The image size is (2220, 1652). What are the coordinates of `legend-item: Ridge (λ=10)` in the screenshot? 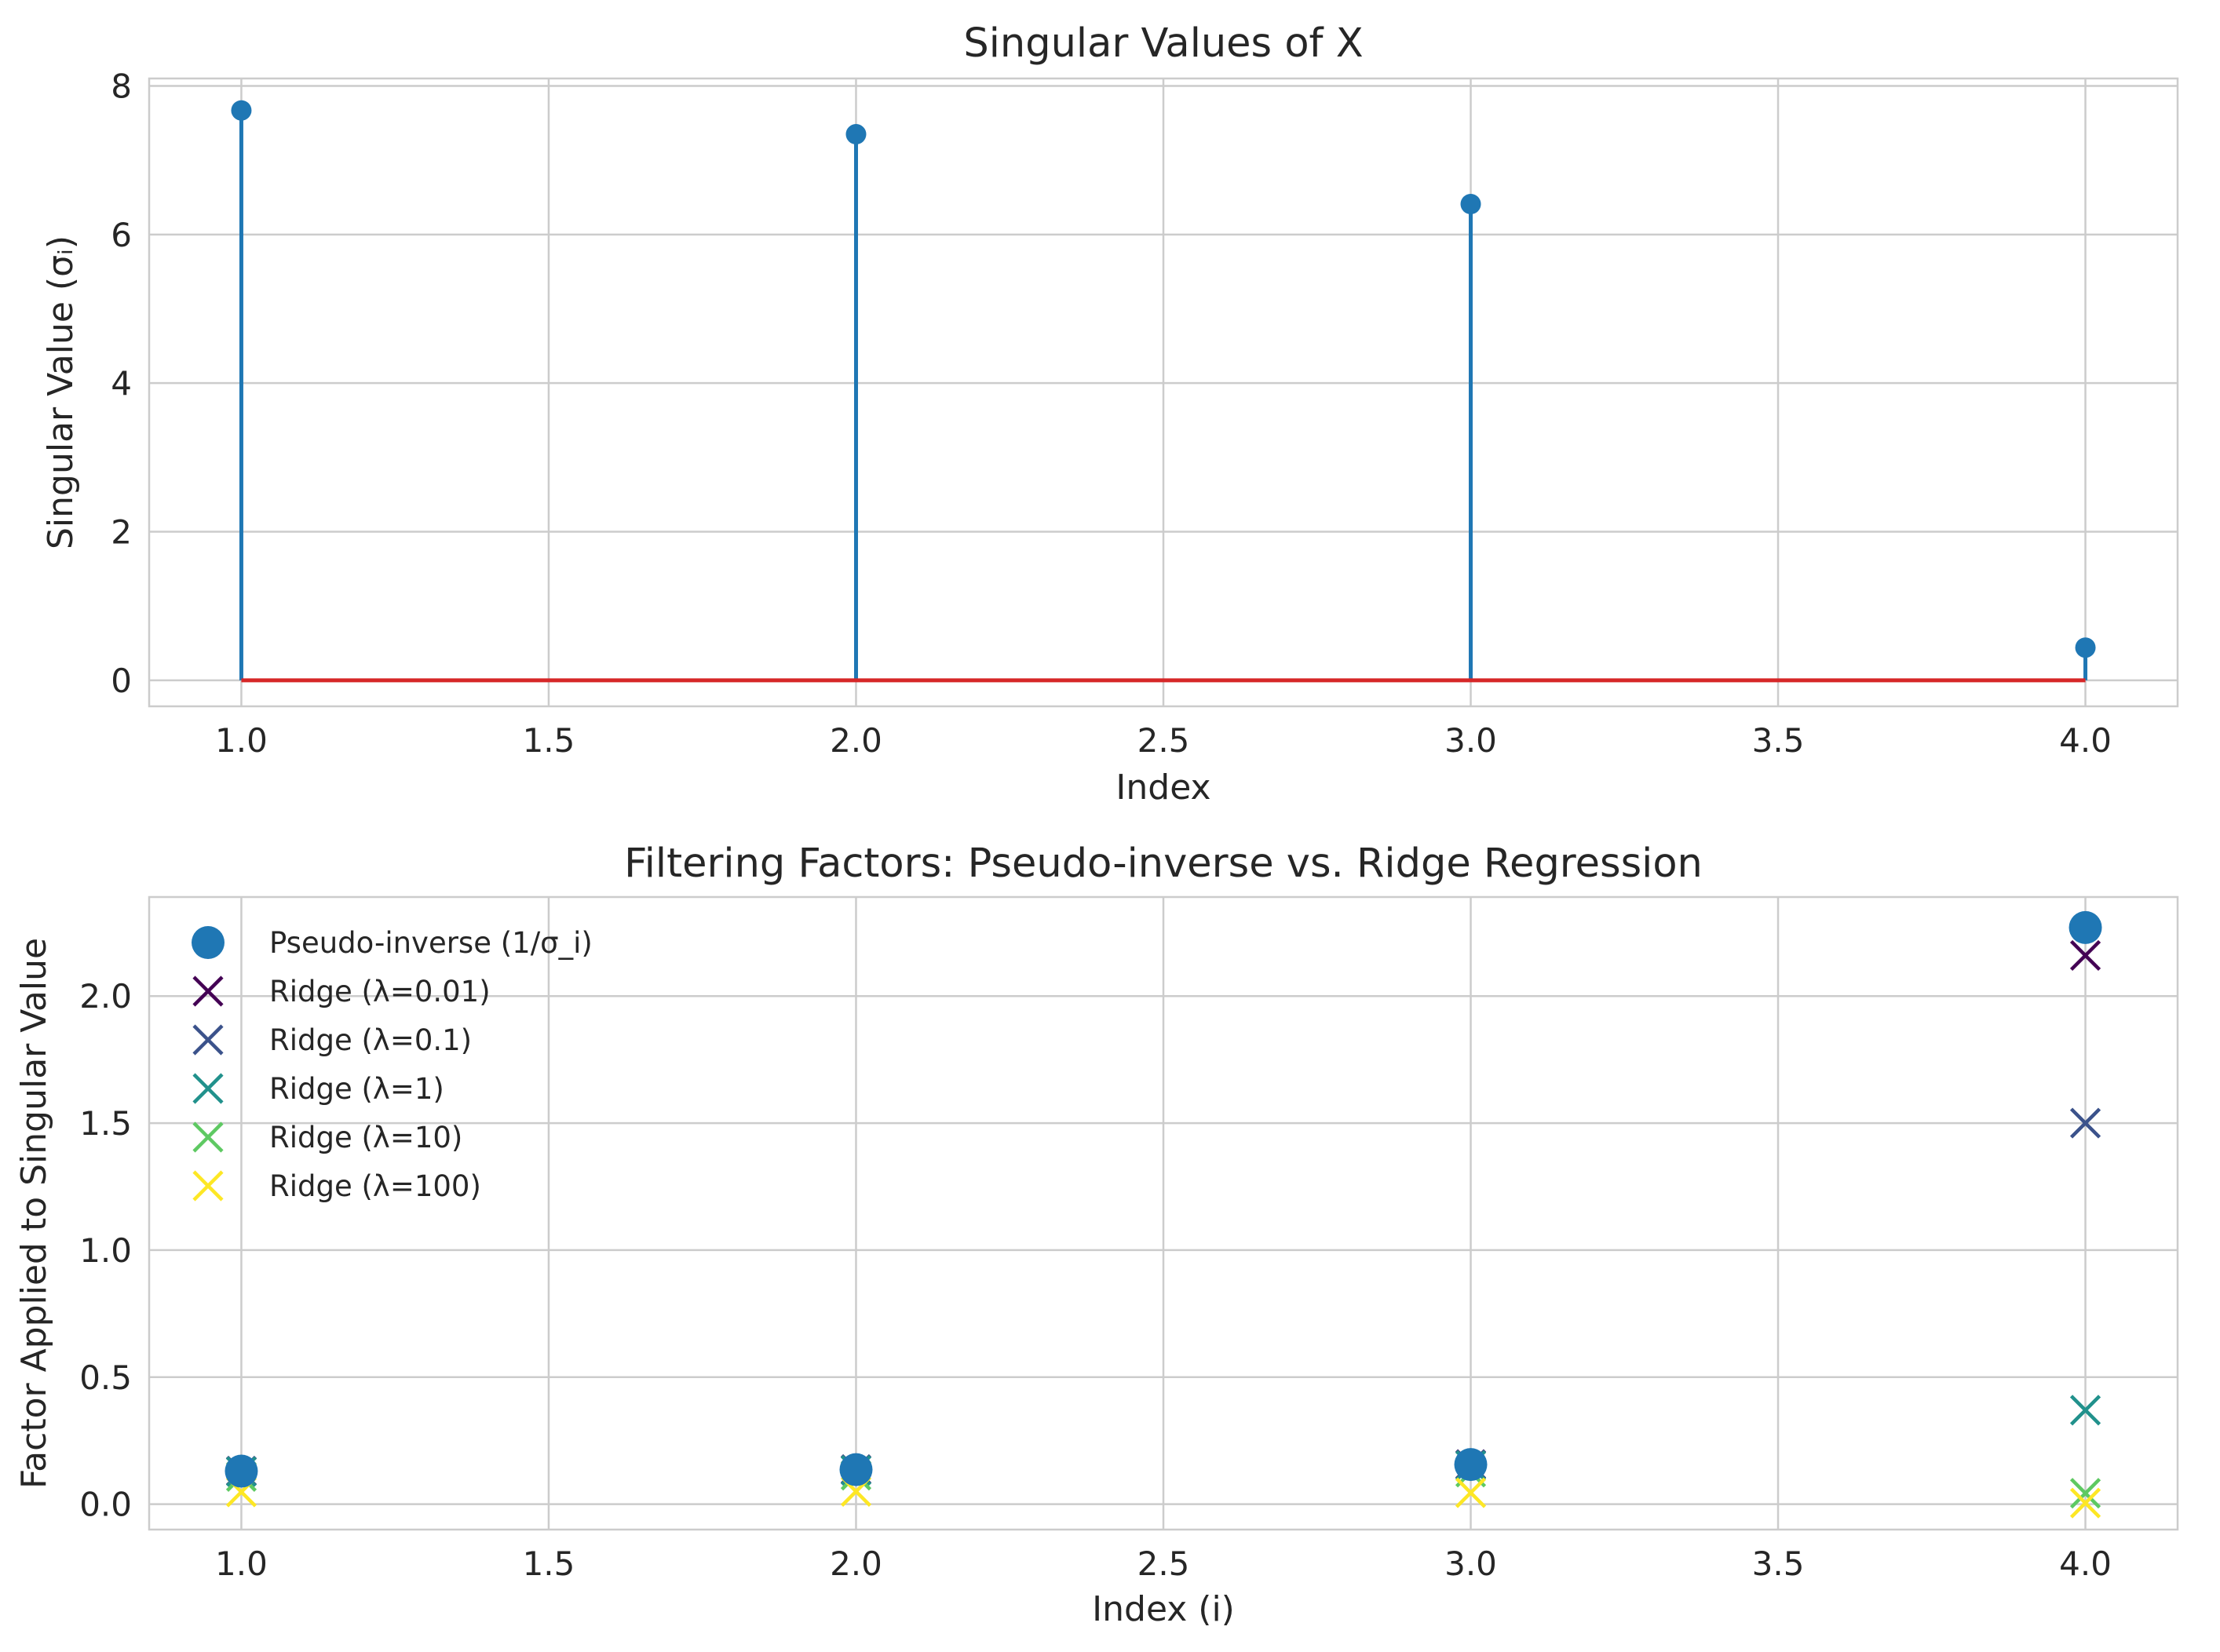 It's located at (327, 1137).